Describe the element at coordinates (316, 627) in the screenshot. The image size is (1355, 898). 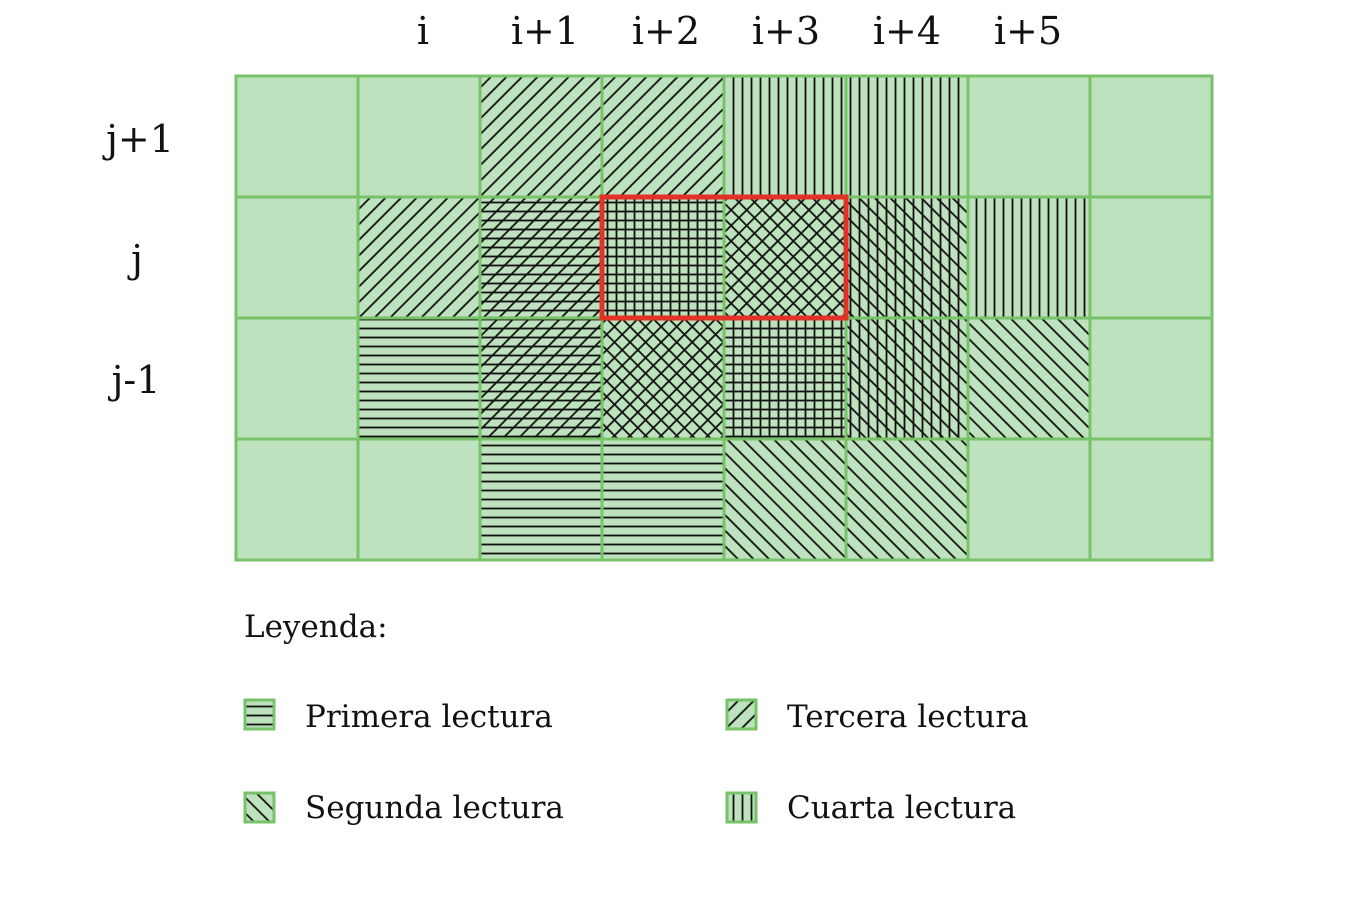
I see `legend-title: Leyenda:` at that location.